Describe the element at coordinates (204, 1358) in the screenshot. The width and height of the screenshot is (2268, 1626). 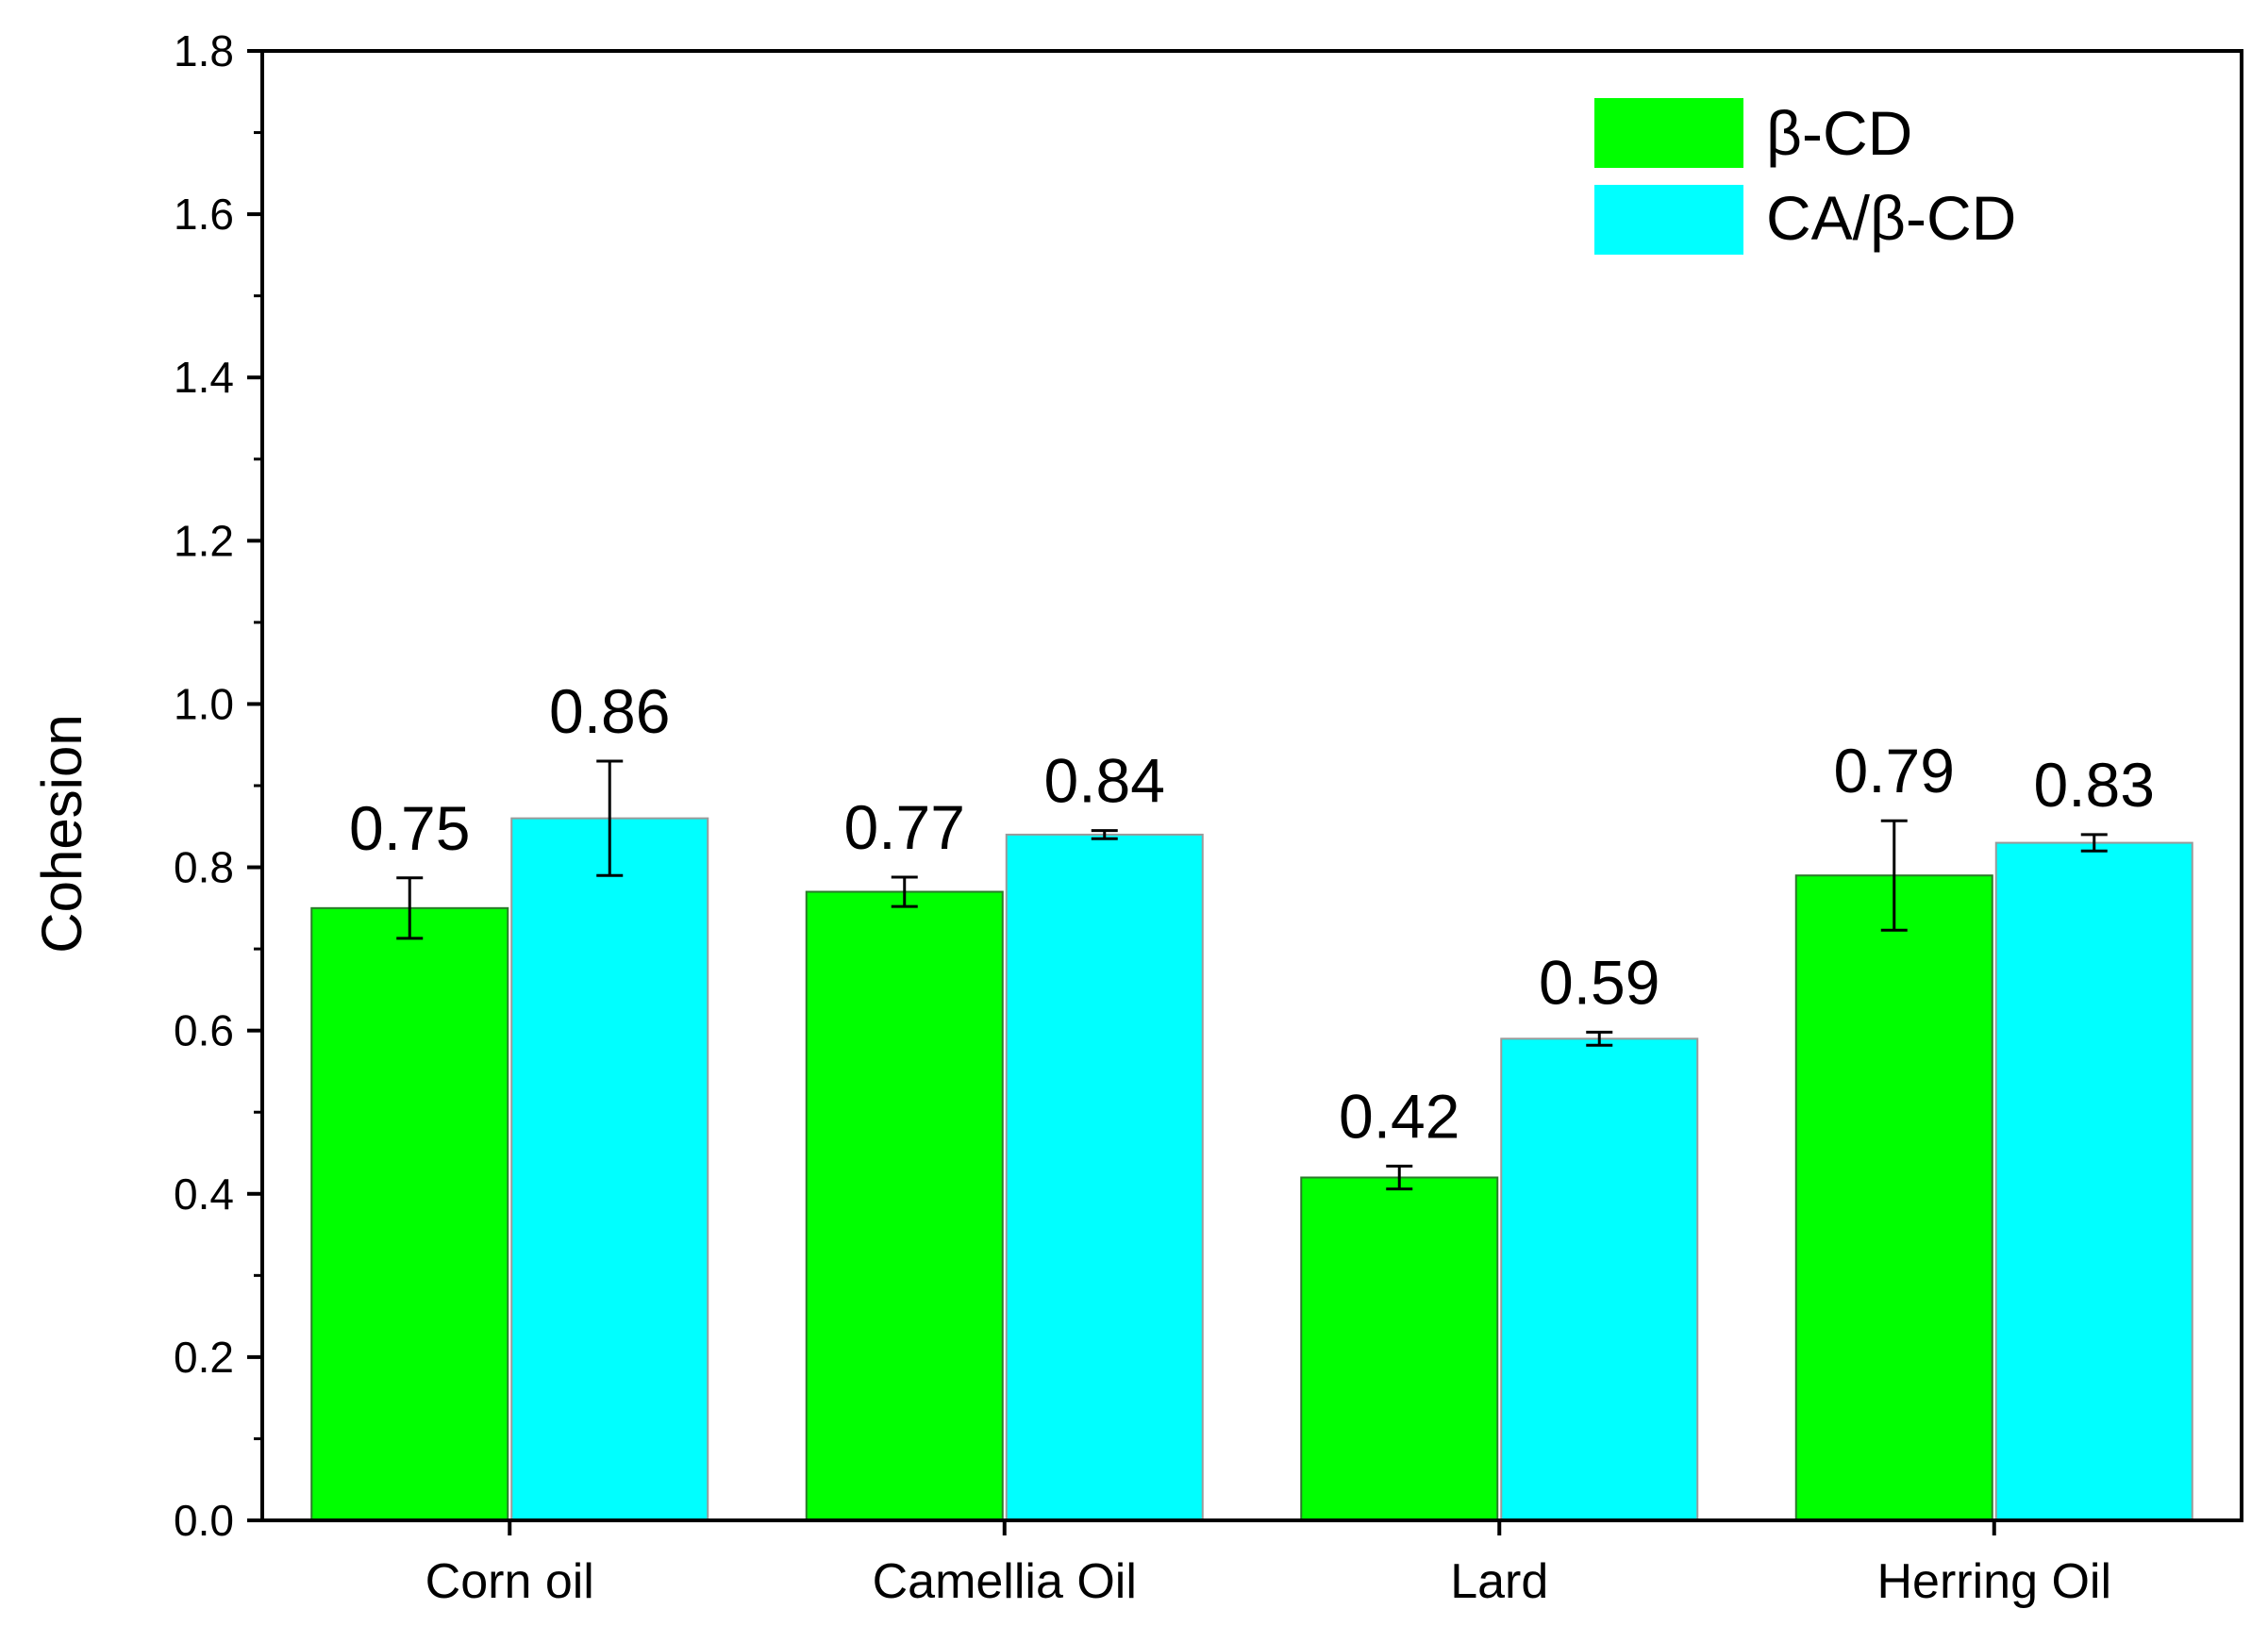
I see `y-tick-label: 0.2` at that location.